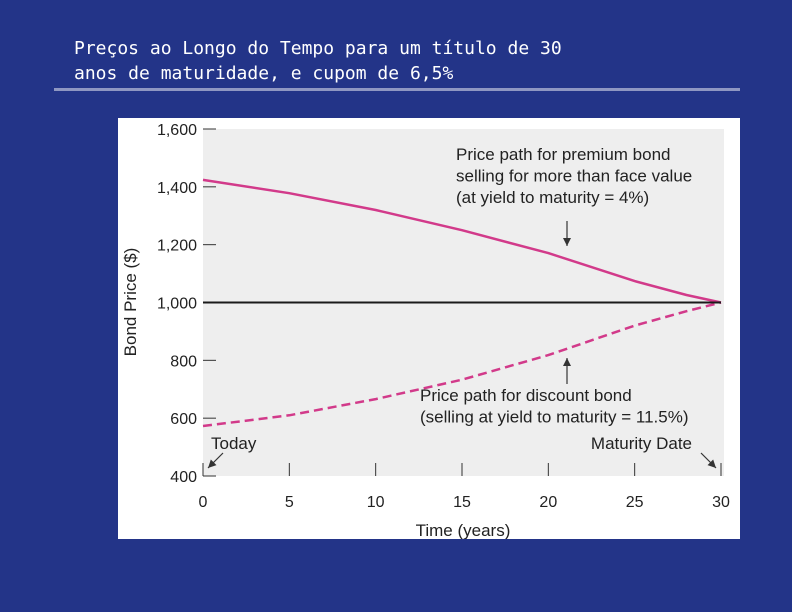 This screenshot has height=612, width=792. I want to click on x-tick-label: 5, so click(289, 502).